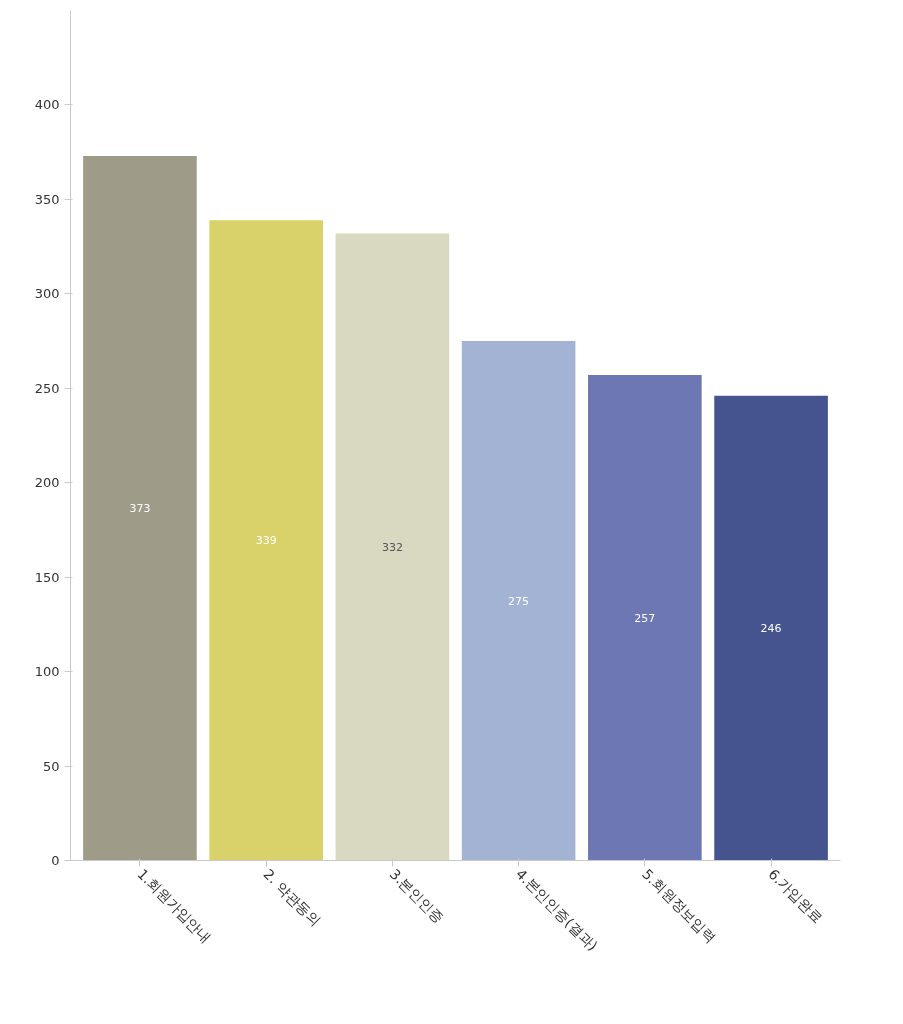 The width and height of the screenshot is (903, 1024). I want to click on y-tick-label: 100, so click(47, 672).